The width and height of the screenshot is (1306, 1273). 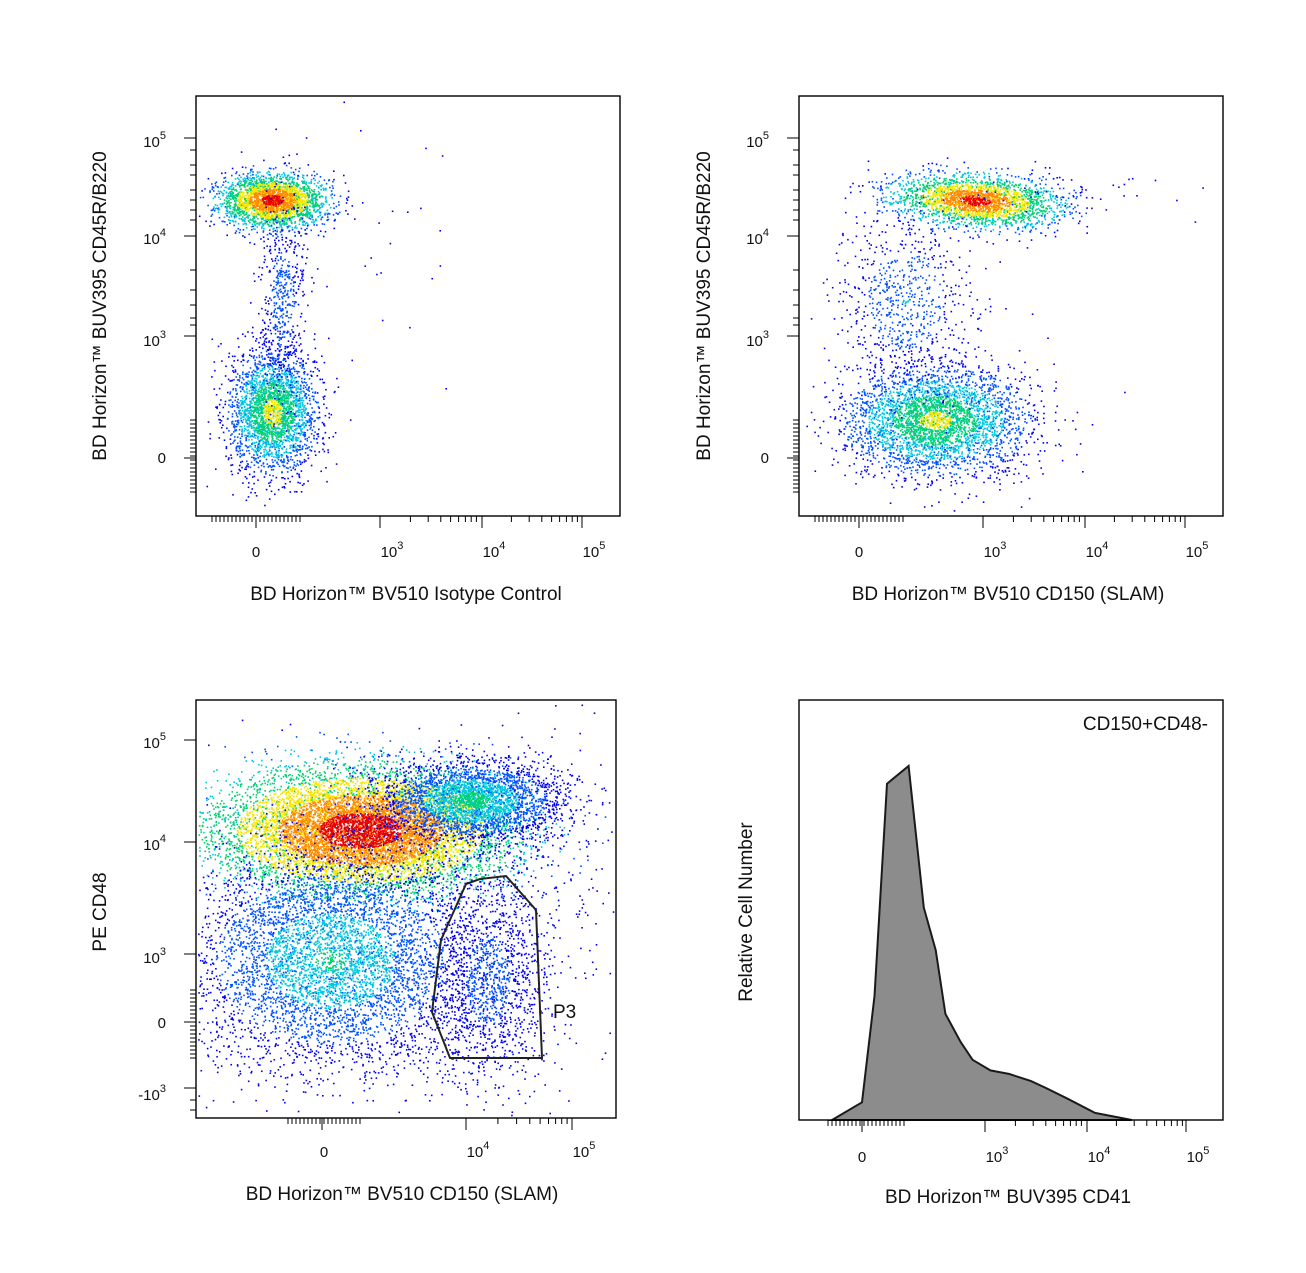 I want to click on panel3-x-tick-label-2: 10⁵, so click(x=584, y=1150).